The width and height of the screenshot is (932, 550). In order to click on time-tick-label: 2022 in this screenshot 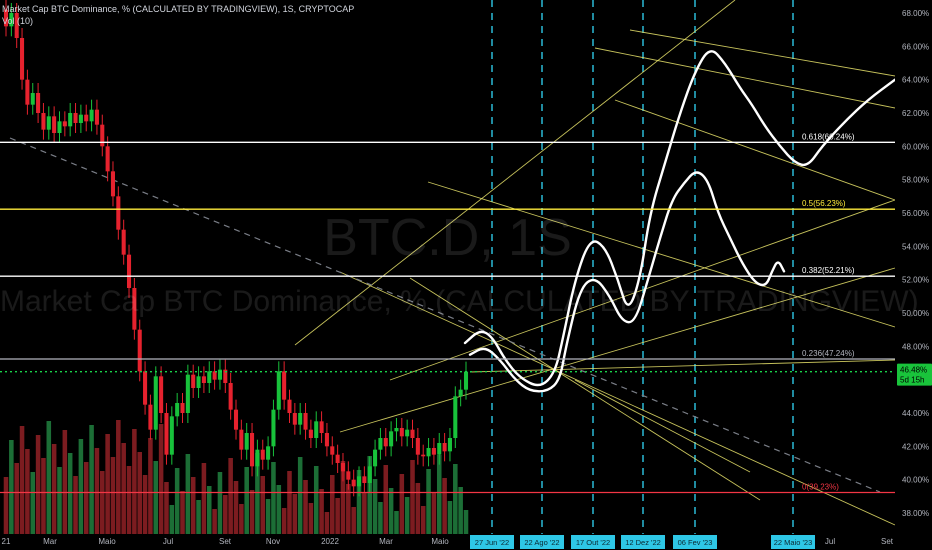, I will do `click(330, 541)`.